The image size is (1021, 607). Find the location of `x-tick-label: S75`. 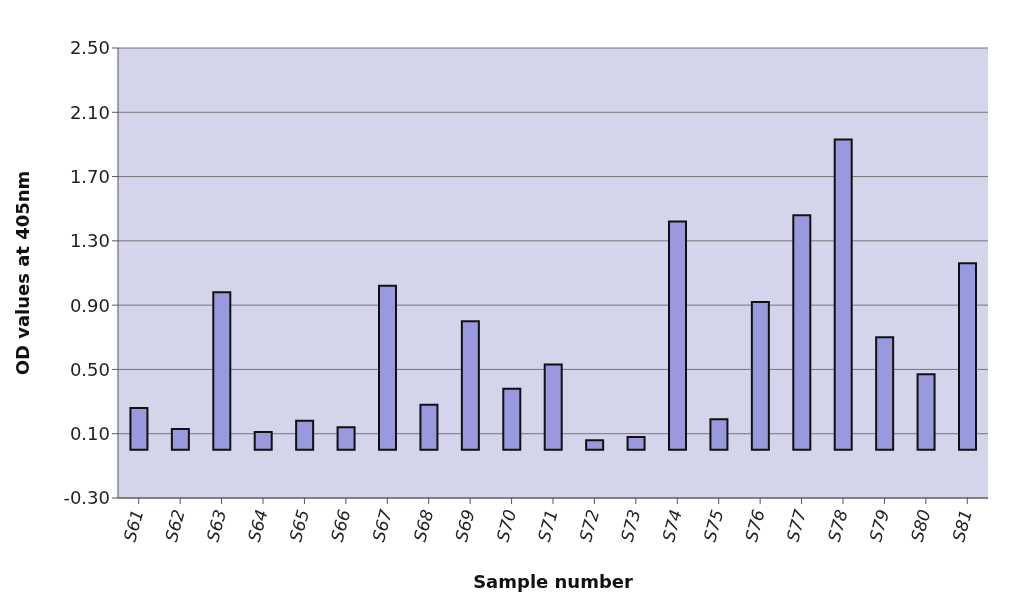

x-tick-label: S75 is located at coordinates (713, 525).